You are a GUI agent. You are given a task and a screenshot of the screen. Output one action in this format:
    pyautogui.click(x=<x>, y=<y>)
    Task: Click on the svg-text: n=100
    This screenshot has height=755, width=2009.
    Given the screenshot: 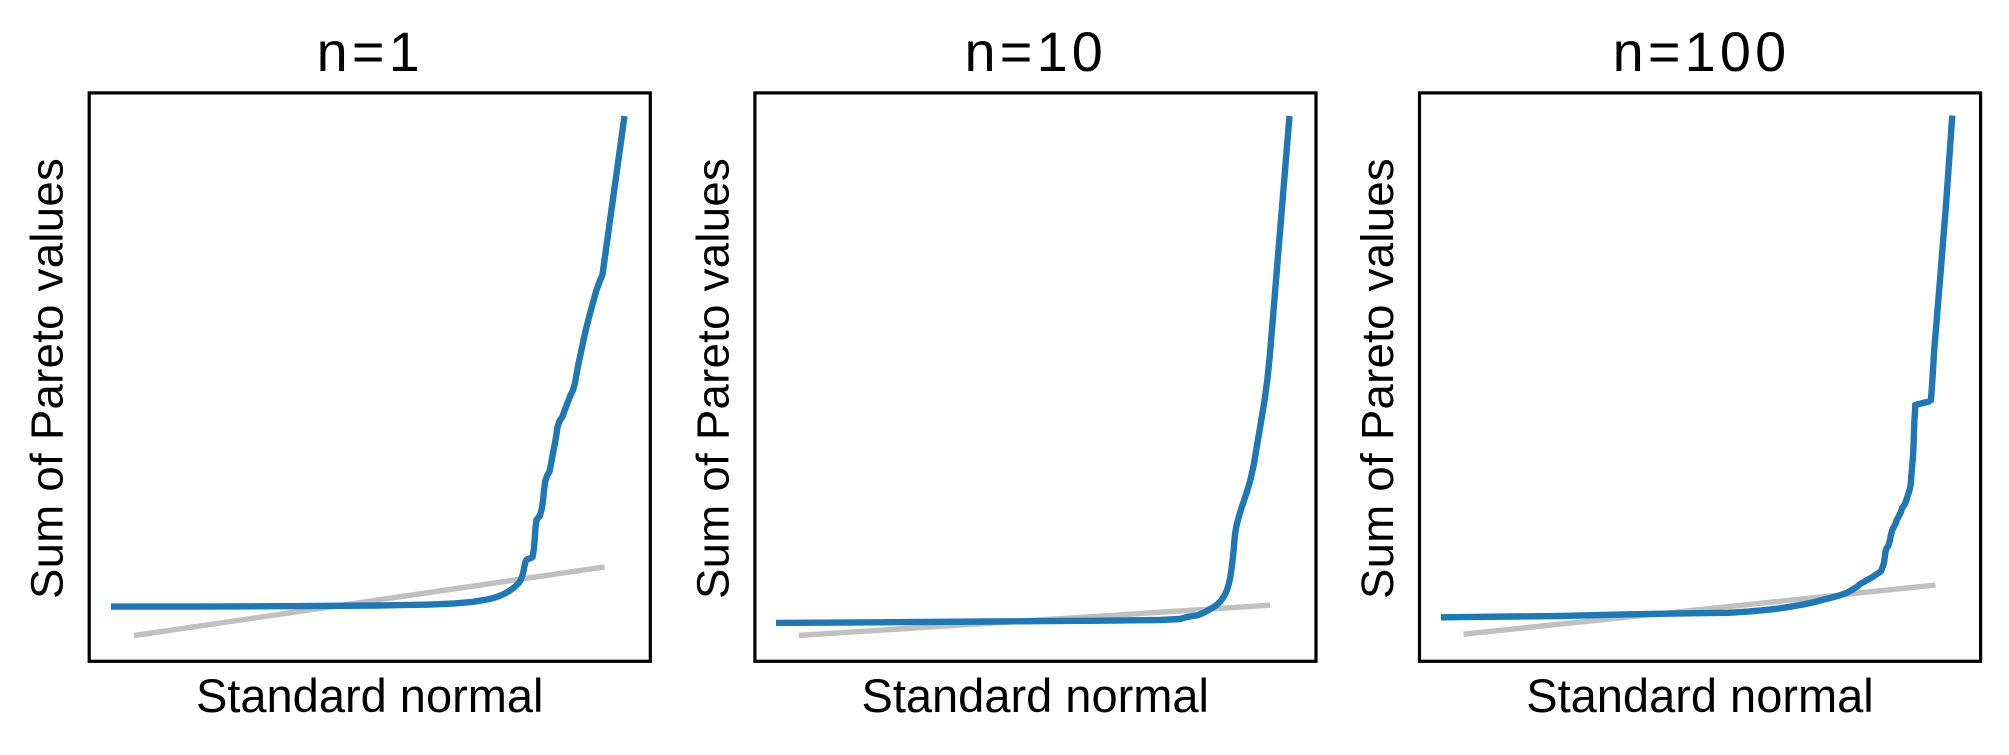 What is the action you would take?
    pyautogui.click(x=1702, y=51)
    